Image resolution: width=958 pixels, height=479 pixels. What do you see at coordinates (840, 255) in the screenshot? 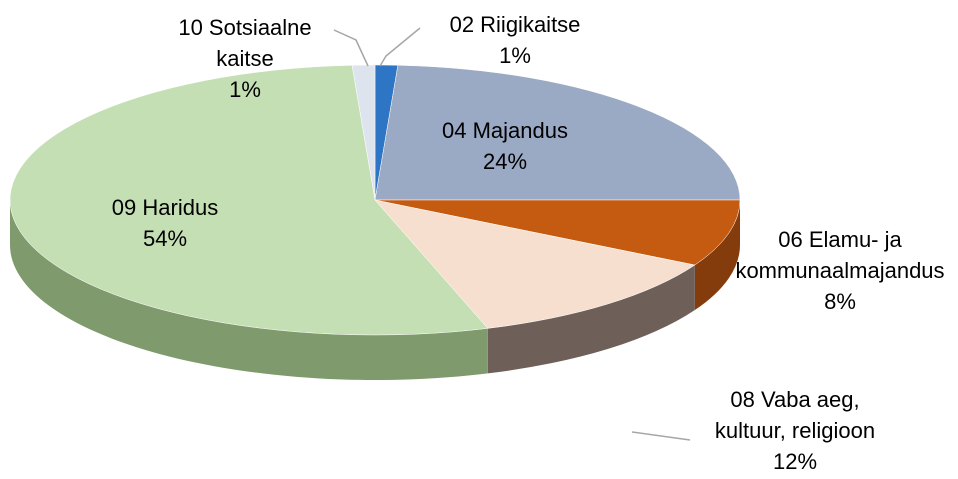
I see `label-name: 06 Elamu- ja kommunaalmajandus` at bounding box center [840, 255].